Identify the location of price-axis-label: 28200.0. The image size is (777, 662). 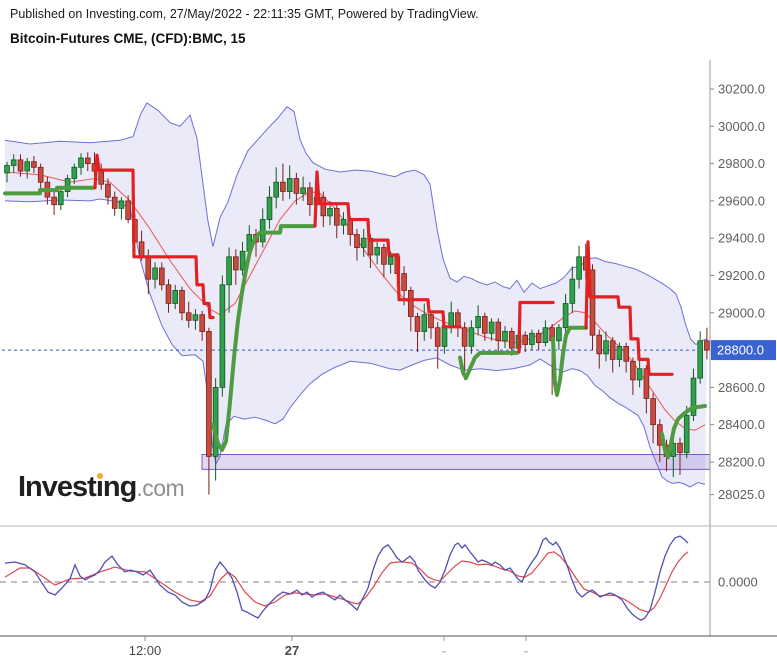
(741, 462).